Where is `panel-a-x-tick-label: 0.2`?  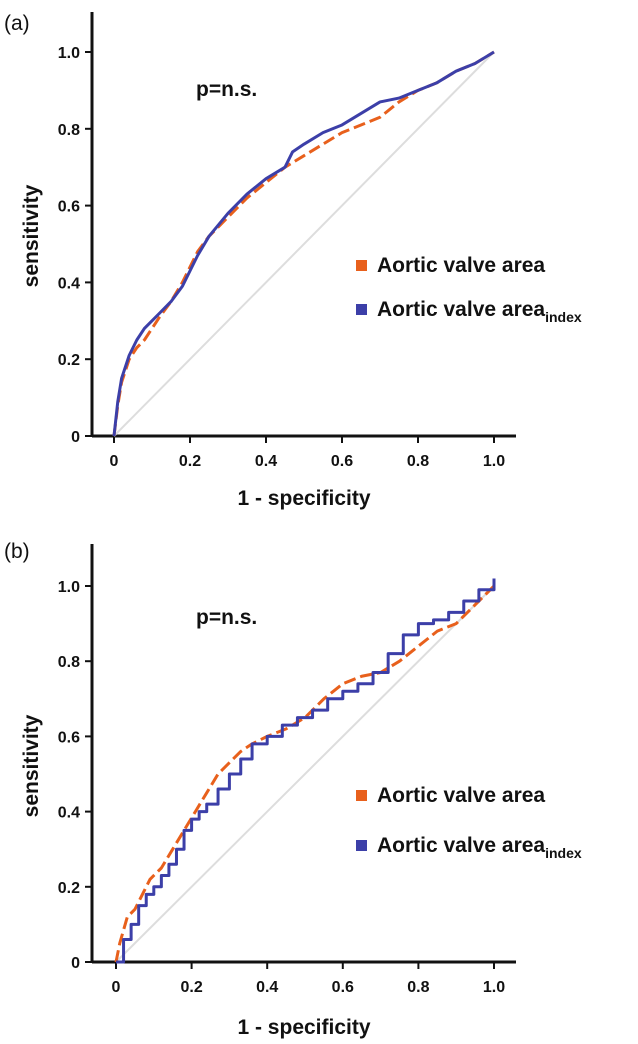
panel-a-x-tick-label: 0.2 is located at coordinates (190, 461).